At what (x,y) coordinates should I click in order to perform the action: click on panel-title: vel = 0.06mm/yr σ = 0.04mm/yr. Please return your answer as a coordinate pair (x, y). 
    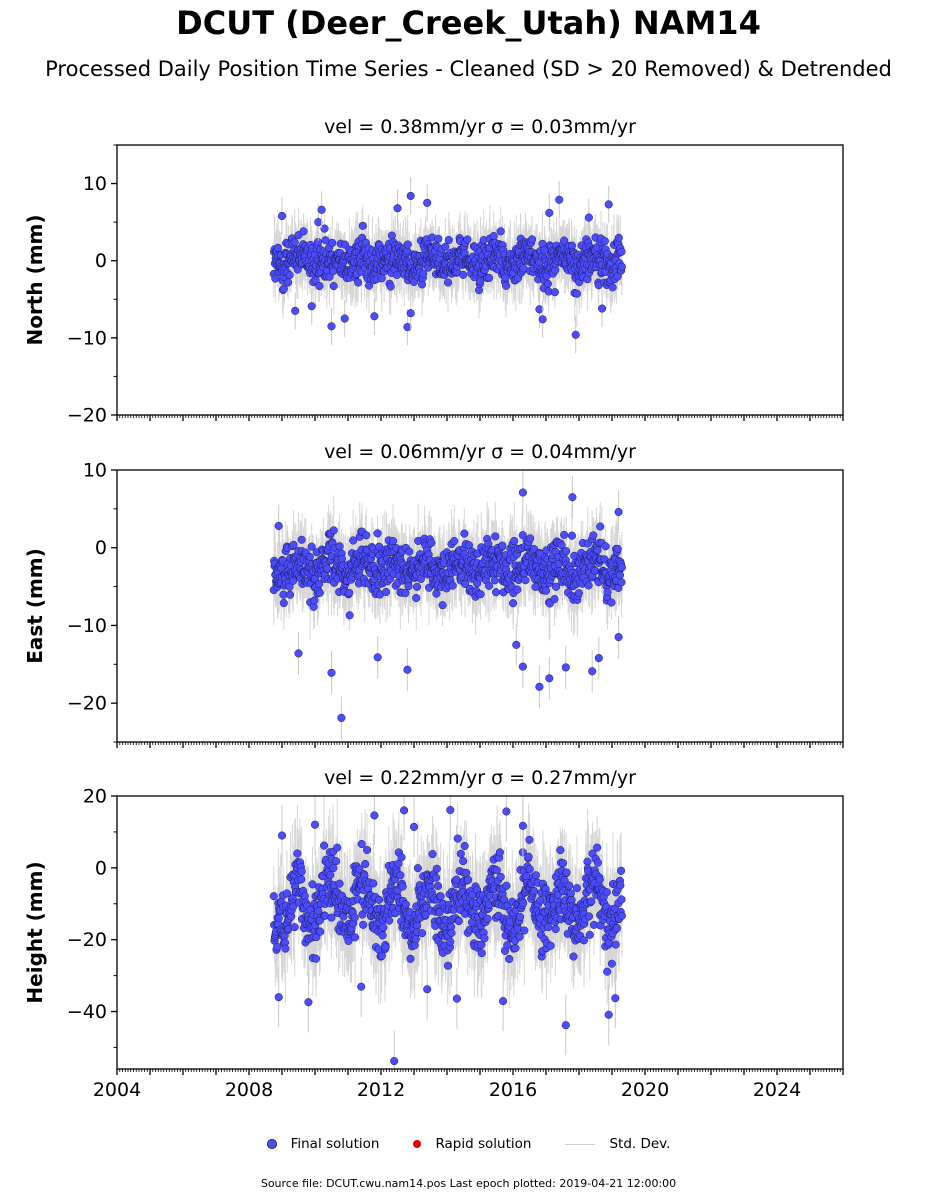
    Looking at the image, I should click on (480, 452).